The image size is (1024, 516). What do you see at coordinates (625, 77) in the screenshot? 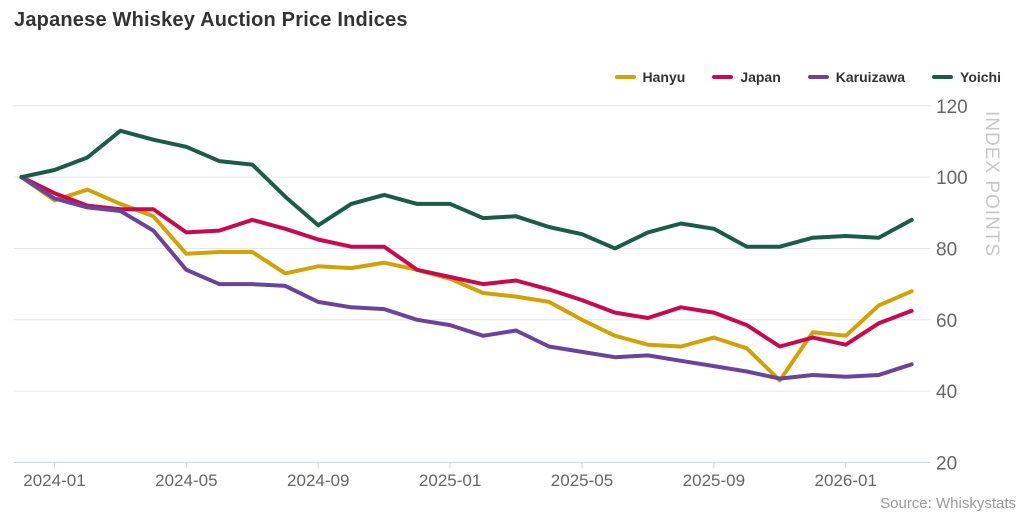
I see `legend-swatch-hanyu` at bounding box center [625, 77].